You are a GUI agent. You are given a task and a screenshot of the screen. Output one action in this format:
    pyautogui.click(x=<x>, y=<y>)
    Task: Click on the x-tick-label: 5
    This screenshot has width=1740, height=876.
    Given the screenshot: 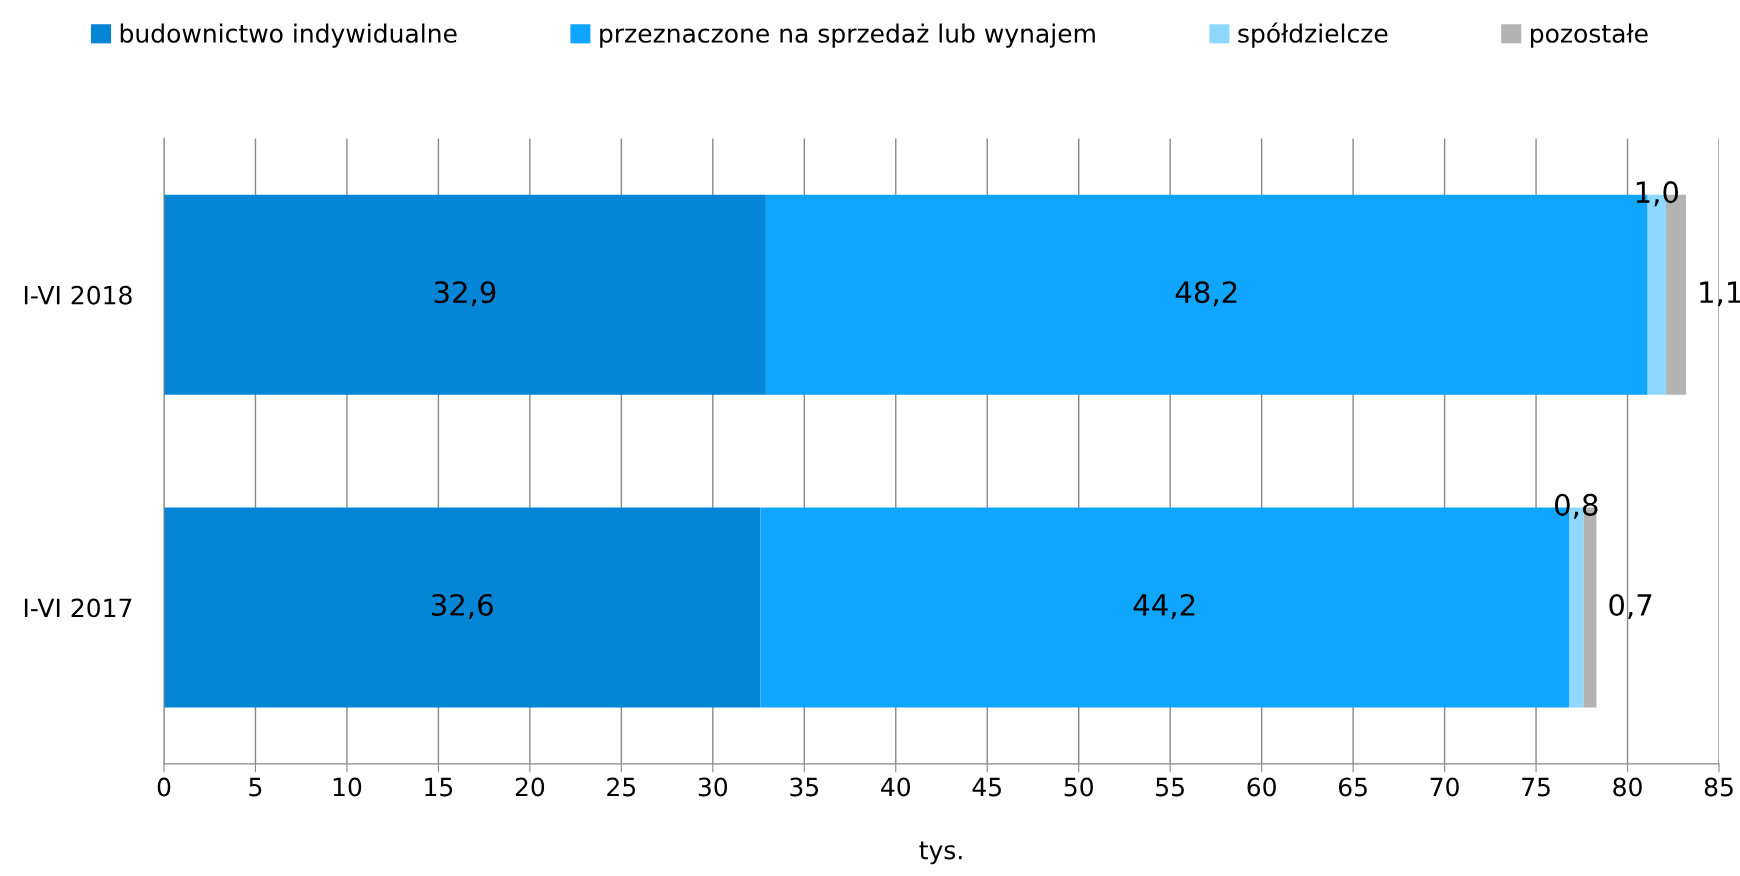 What is the action you would take?
    pyautogui.click(x=255, y=787)
    